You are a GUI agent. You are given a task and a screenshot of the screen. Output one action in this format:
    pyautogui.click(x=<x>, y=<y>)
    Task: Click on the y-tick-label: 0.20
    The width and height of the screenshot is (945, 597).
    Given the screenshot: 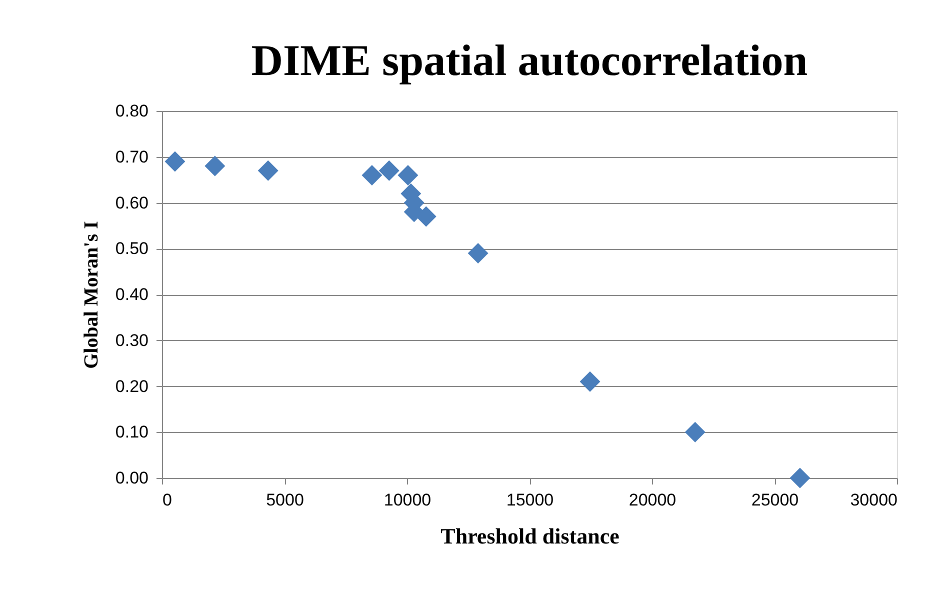 What is the action you would take?
    pyautogui.click(x=131, y=386)
    